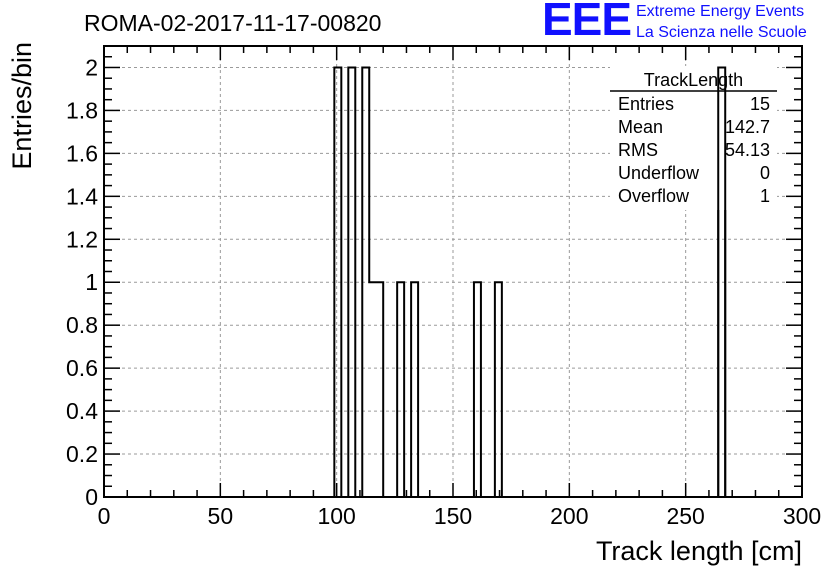 This screenshot has height=572, width=836. I want to click on stats-row-label: RMS, so click(638, 150).